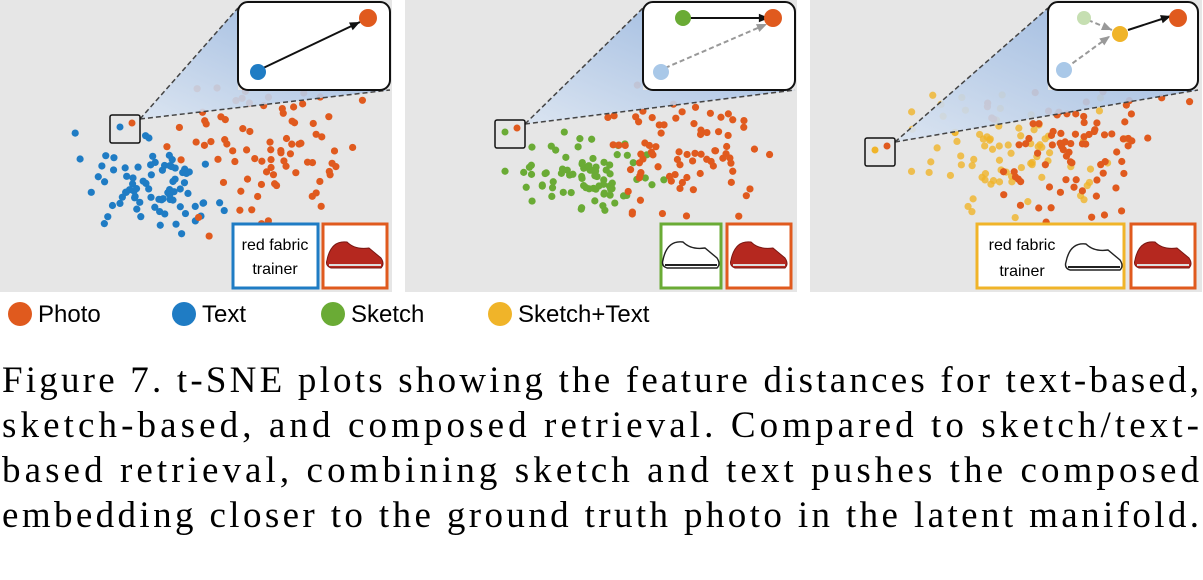  Describe the element at coordinates (132, 123) in the screenshot. I see `zoom-dot` at that location.